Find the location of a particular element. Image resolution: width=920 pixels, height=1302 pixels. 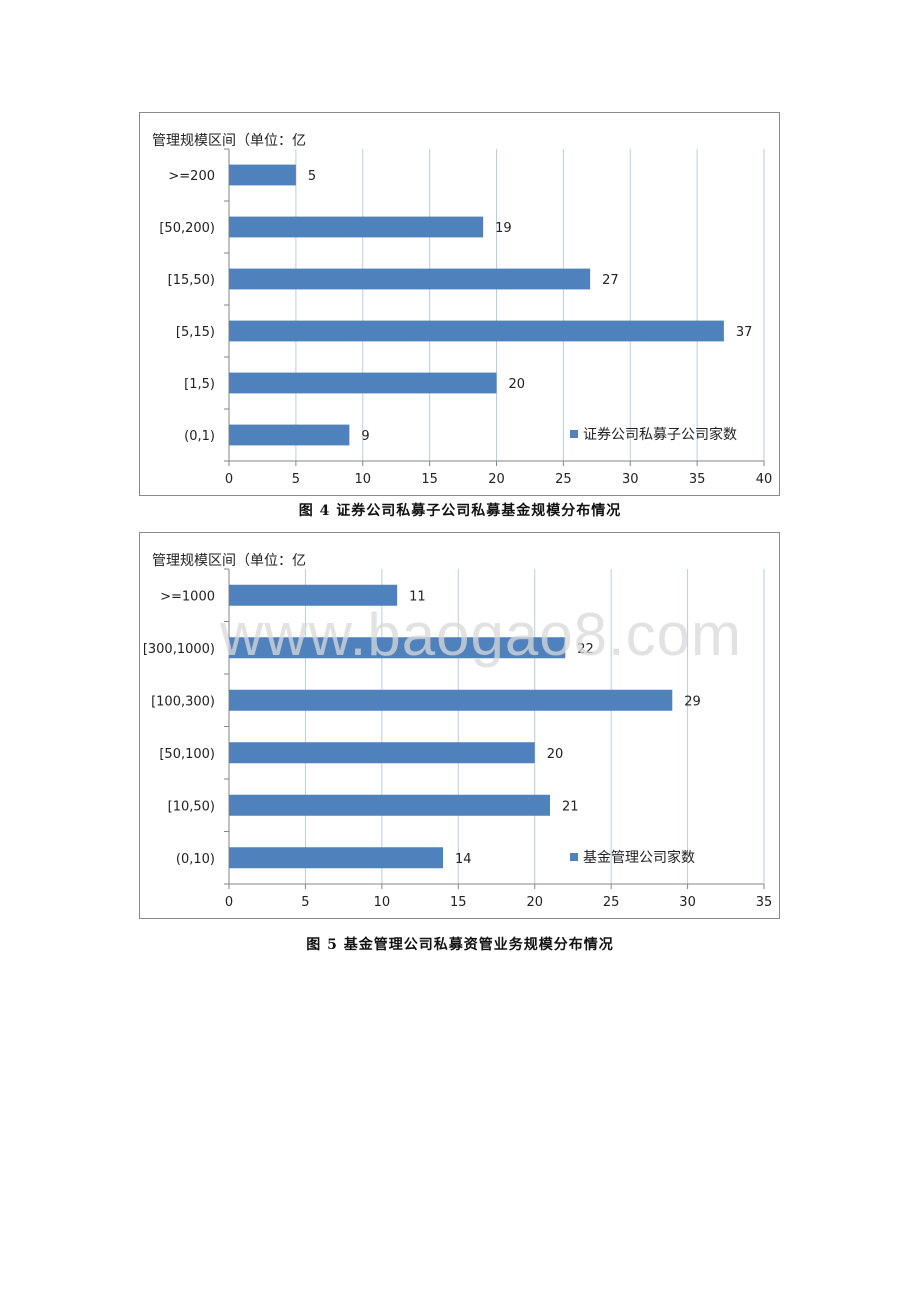

data-label: 29 is located at coordinates (692, 701).